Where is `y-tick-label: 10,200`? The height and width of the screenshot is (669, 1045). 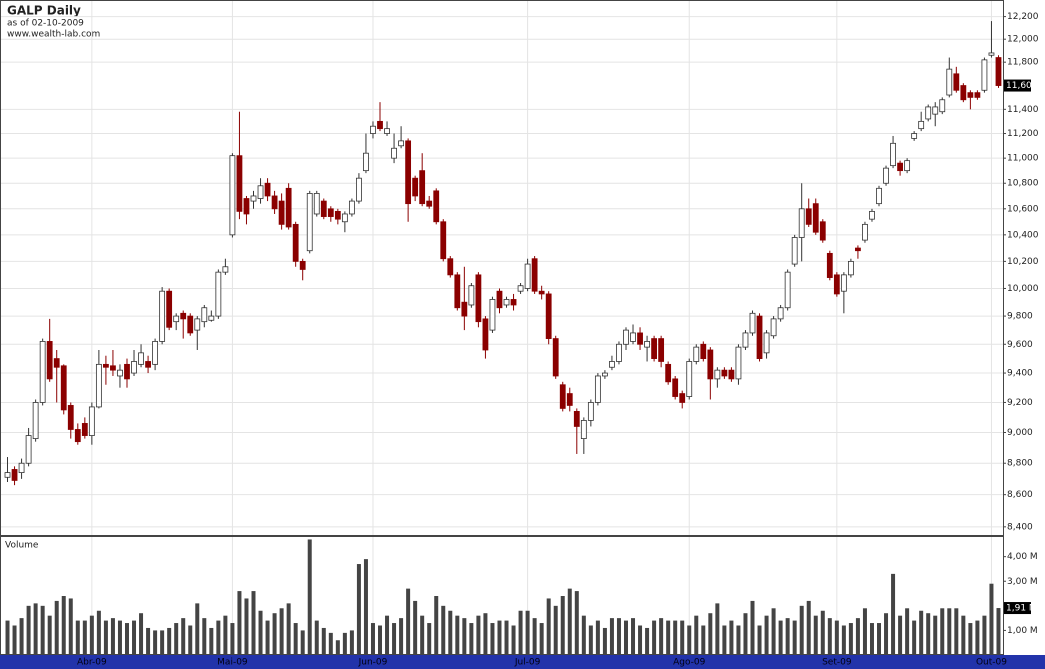
y-tick-label: 10,200 is located at coordinates (1023, 262).